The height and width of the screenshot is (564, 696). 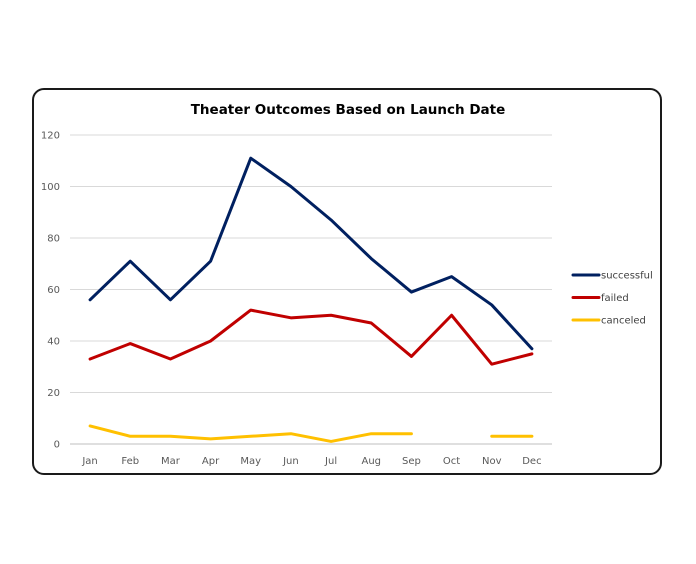 What do you see at coordinates (130, 461) in the screenshot?
I see `x-tick-label: Feb` at bounding box center [130, 461].